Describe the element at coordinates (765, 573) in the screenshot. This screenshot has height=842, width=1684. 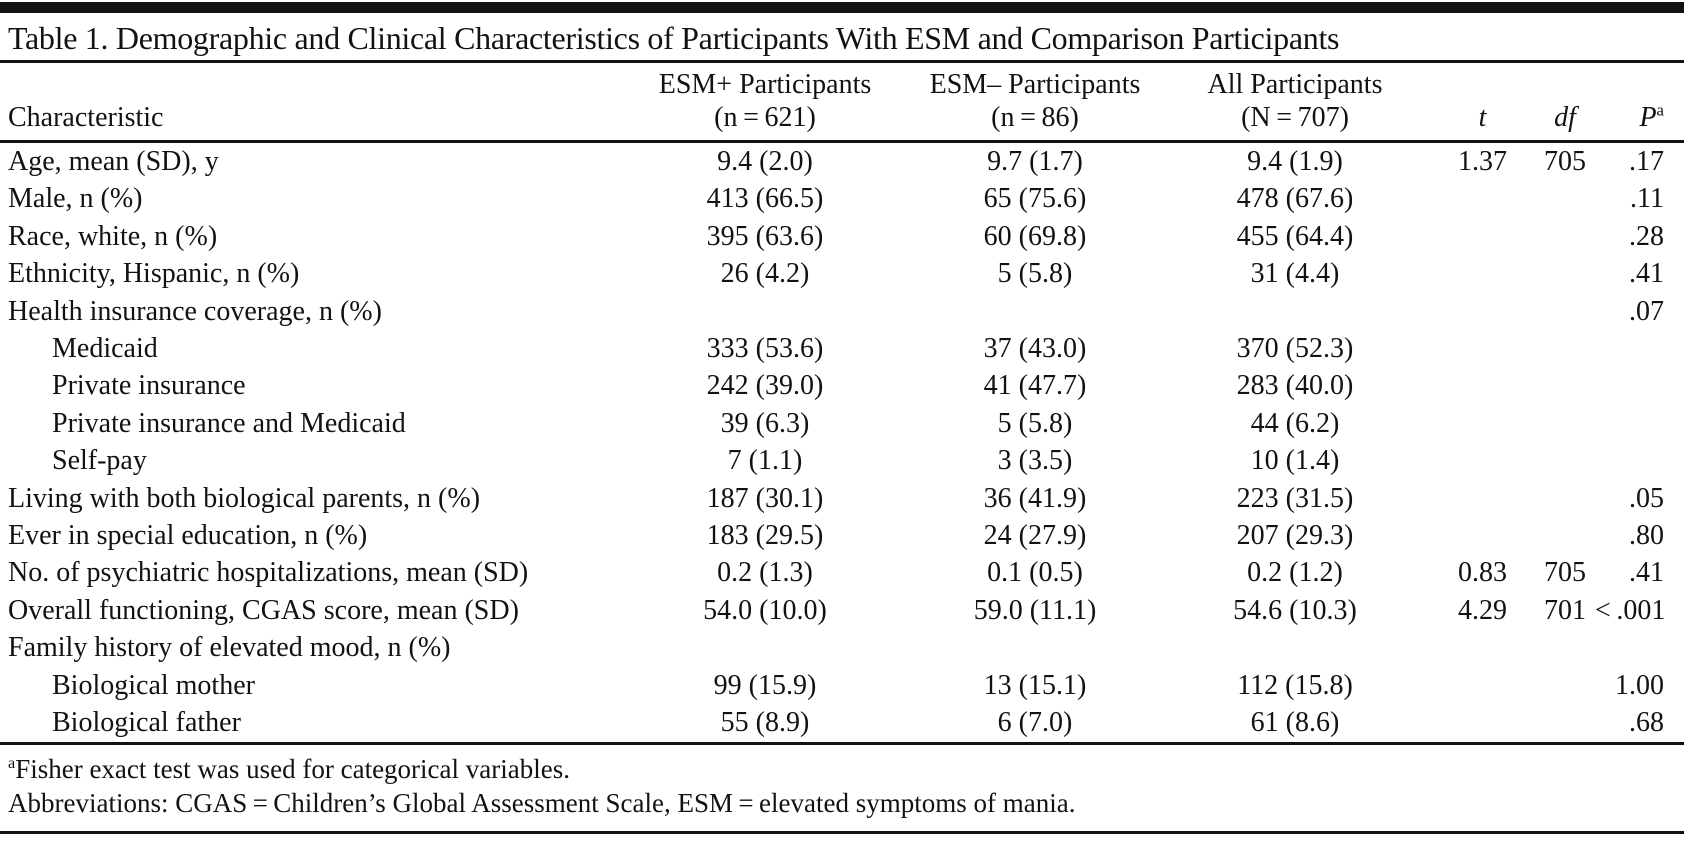
I see `cell-esm-plus: 0.2 (1.3)` at that location.